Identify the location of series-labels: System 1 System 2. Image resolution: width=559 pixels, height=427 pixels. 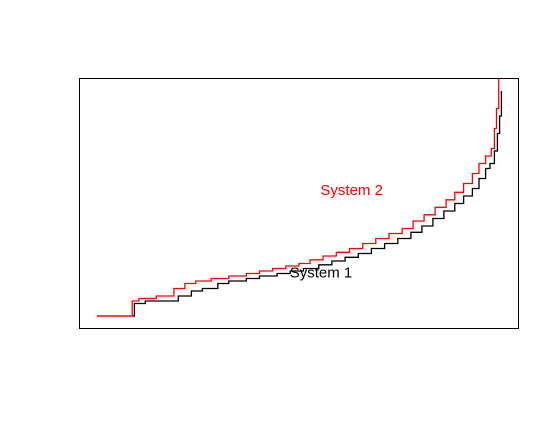
(336, 232).